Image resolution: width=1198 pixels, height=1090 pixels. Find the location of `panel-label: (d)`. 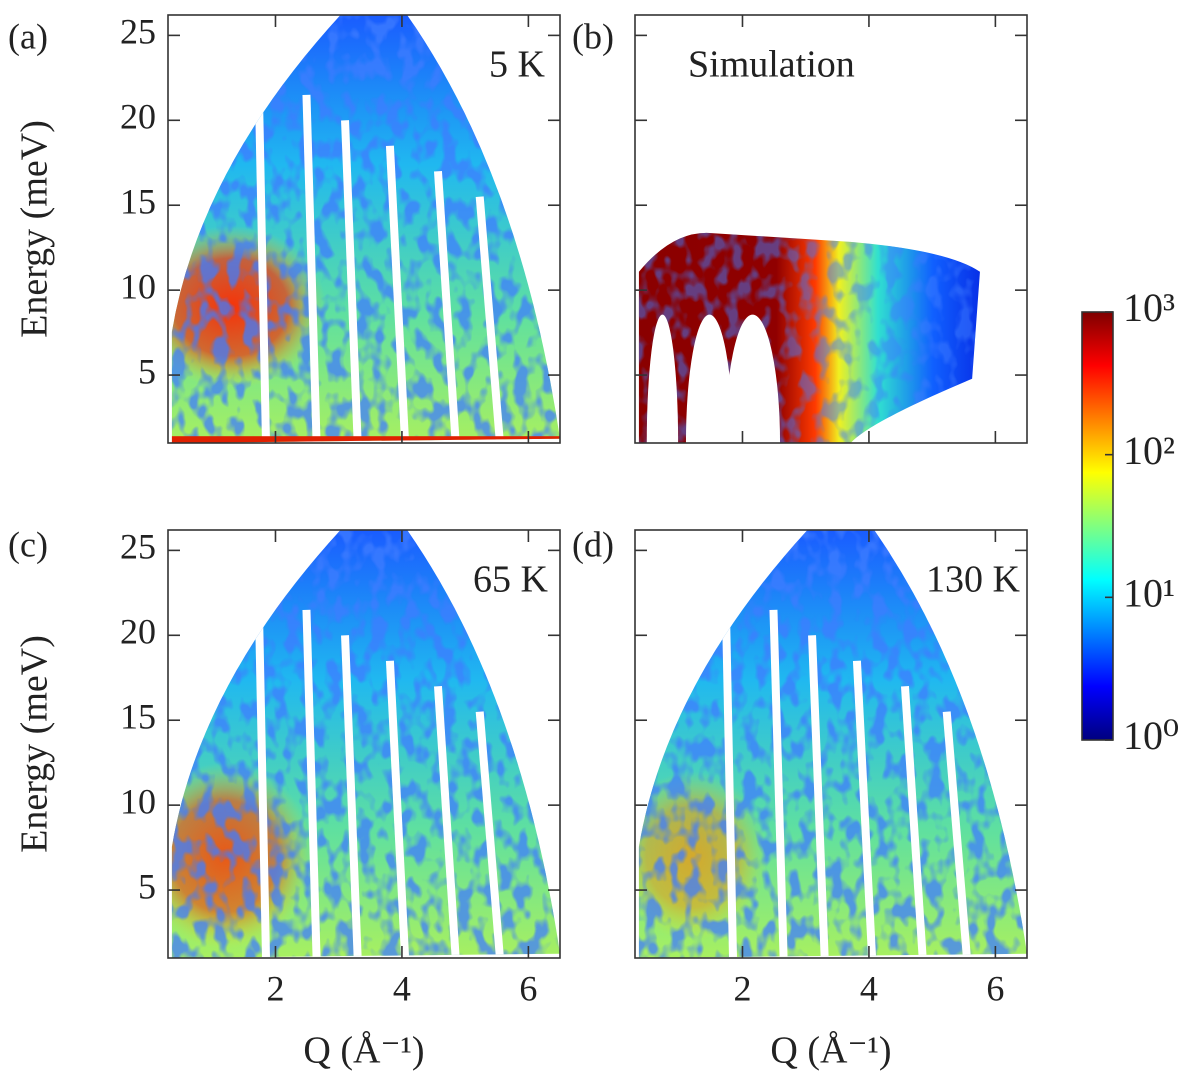

panel-label: (d) is located at coordinates (593, 544).